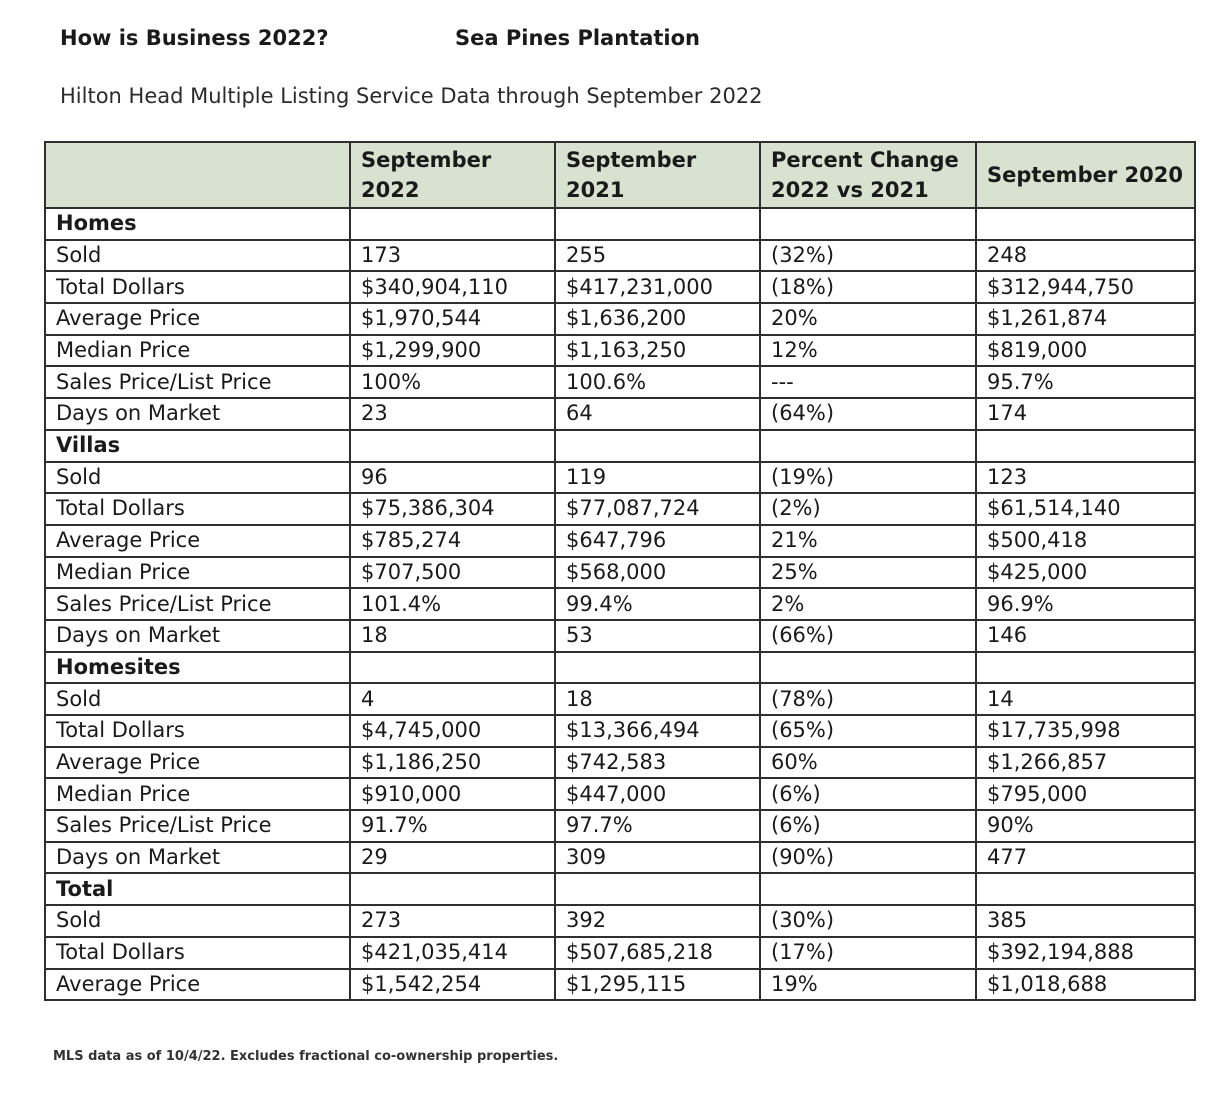  Describe the element at coordinates (197, 224) in the screenshot. I see `section-label: Homes` at that location.